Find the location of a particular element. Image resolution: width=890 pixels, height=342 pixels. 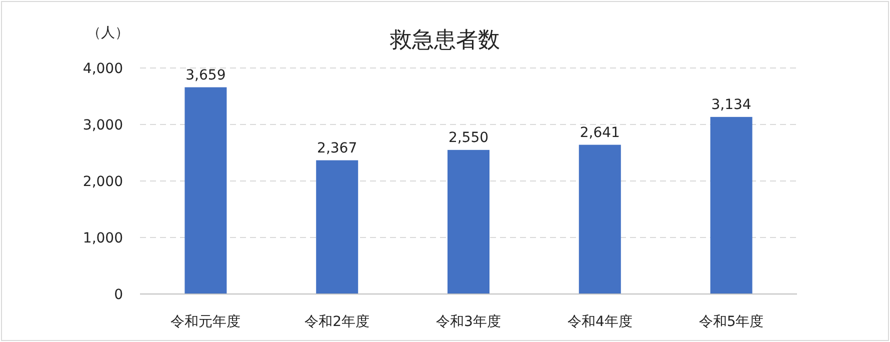

y-axis-title: （人） is located at coordinates (108, 33).